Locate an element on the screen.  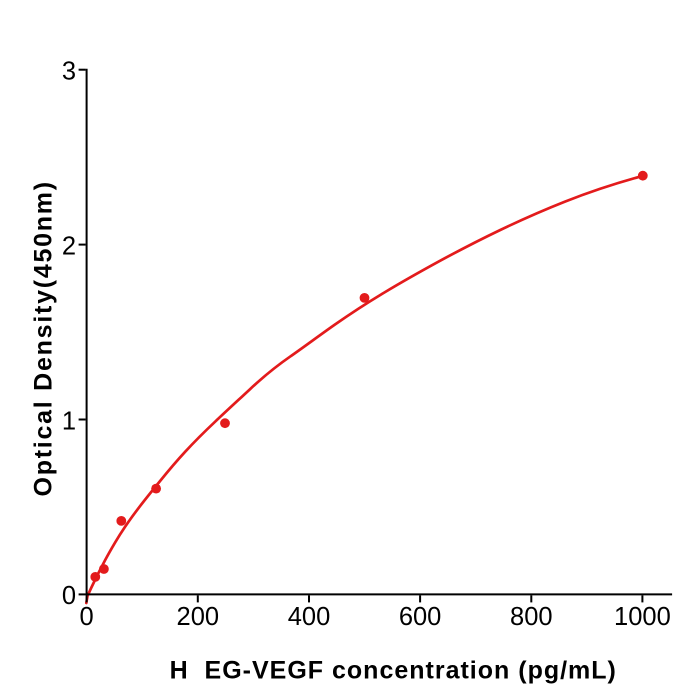
svg-text: 1000 is located at coordinates (642, 617).